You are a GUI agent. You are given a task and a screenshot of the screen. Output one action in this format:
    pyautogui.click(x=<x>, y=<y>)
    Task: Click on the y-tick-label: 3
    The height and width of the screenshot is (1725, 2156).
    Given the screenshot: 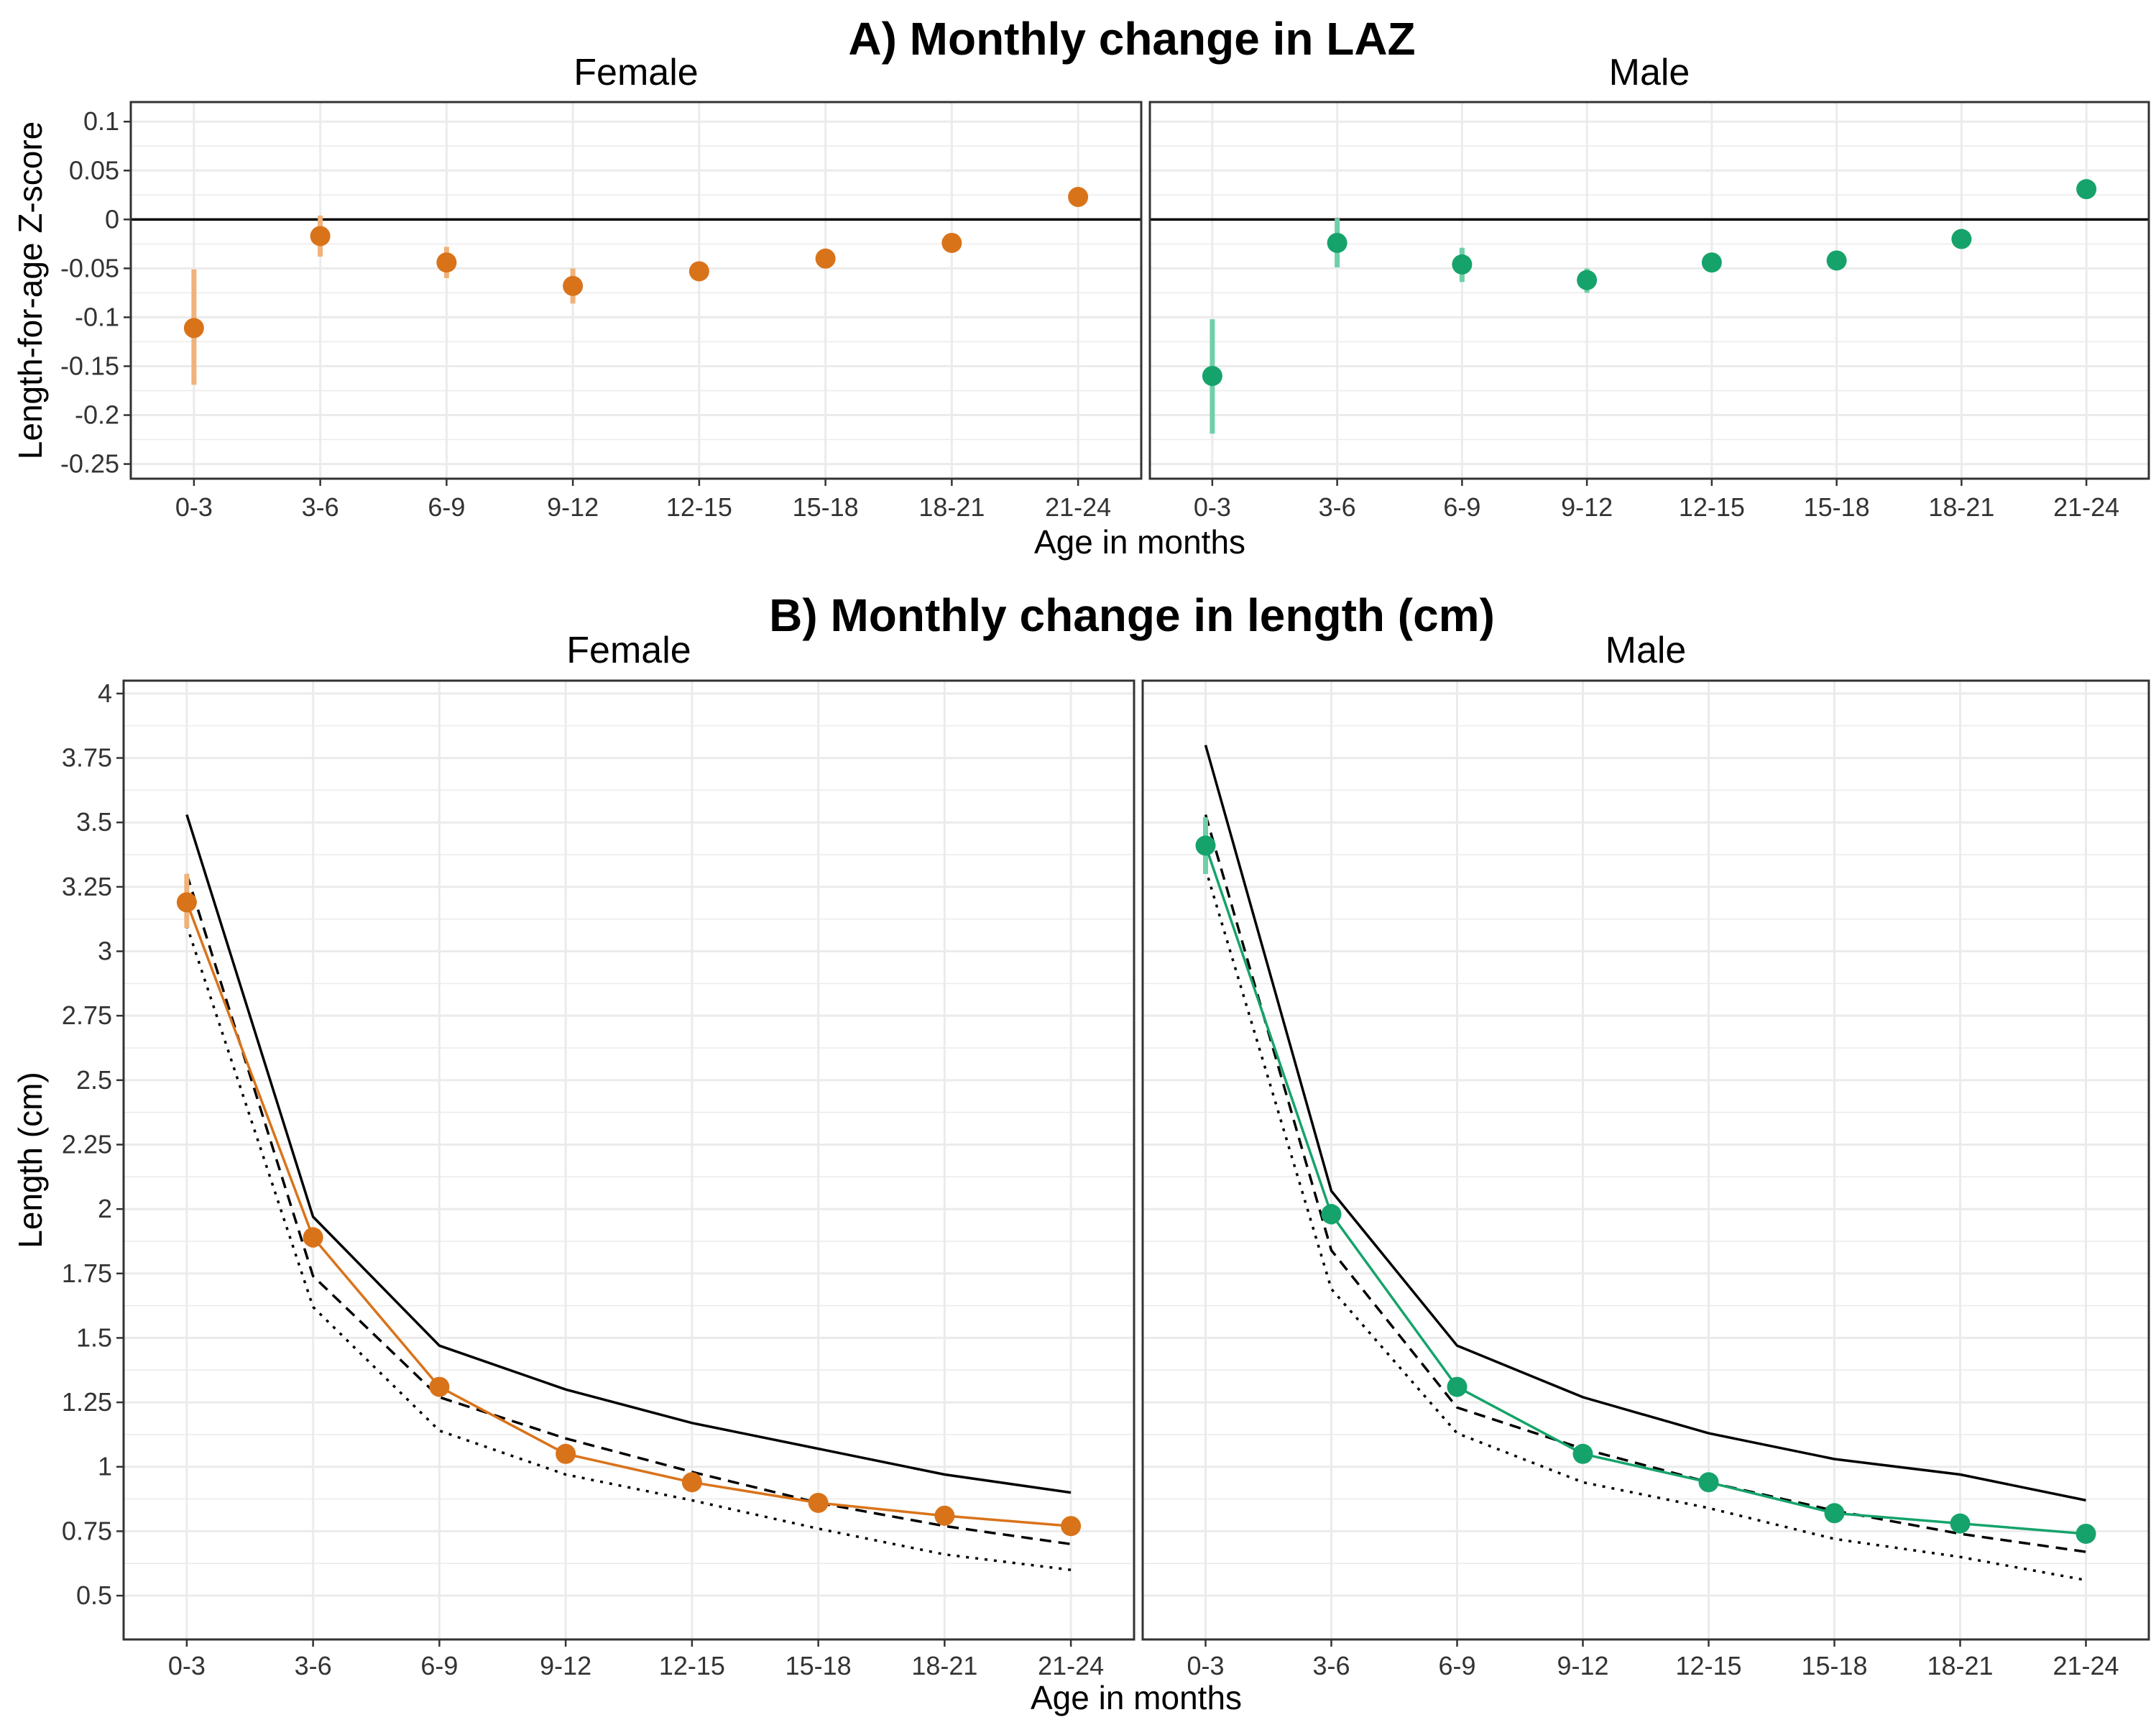 What is the action you would take?
    pyautogui.click(x=105, y=951)
    